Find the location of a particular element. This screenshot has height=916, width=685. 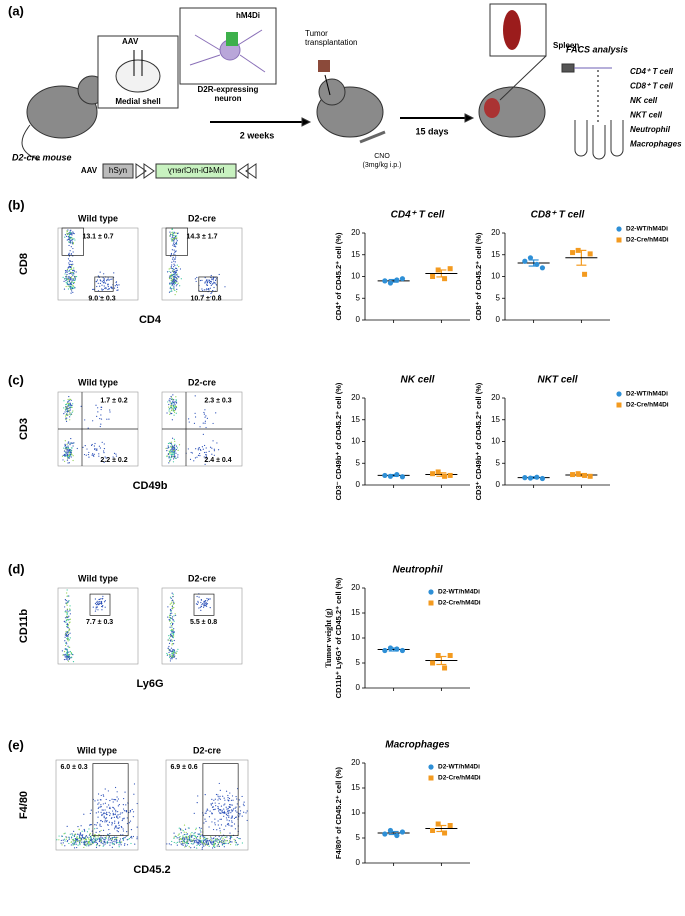

mouse-tail is located at coordinates (31, 142).